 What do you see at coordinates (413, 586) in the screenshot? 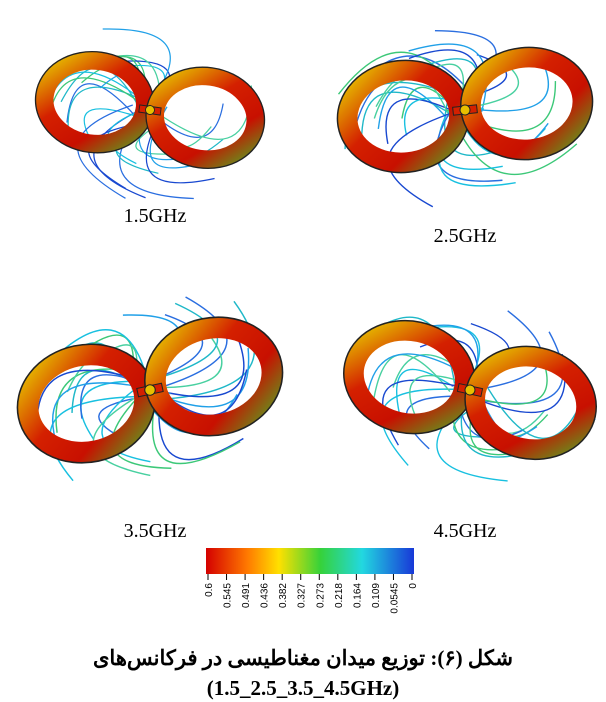
I see `colorbar-tick-label: 0` at bounding box center [413, 586].